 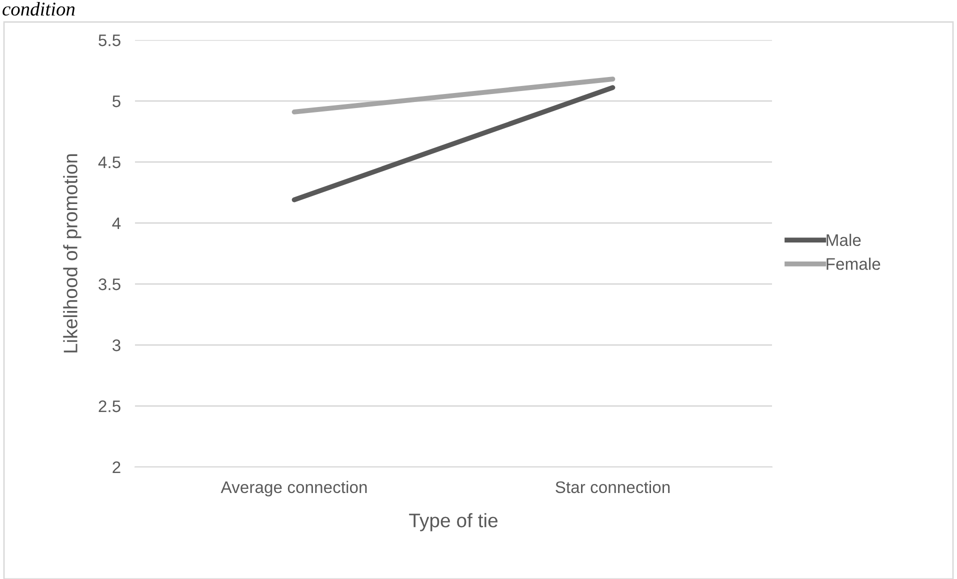 I want to click on text: condition, so click(x=38, y=9).